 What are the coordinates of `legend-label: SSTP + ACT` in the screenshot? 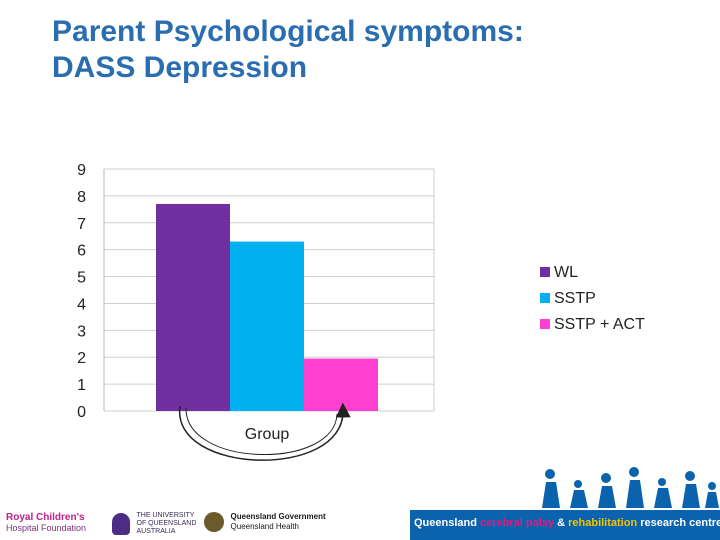 It's located at (599, 324).